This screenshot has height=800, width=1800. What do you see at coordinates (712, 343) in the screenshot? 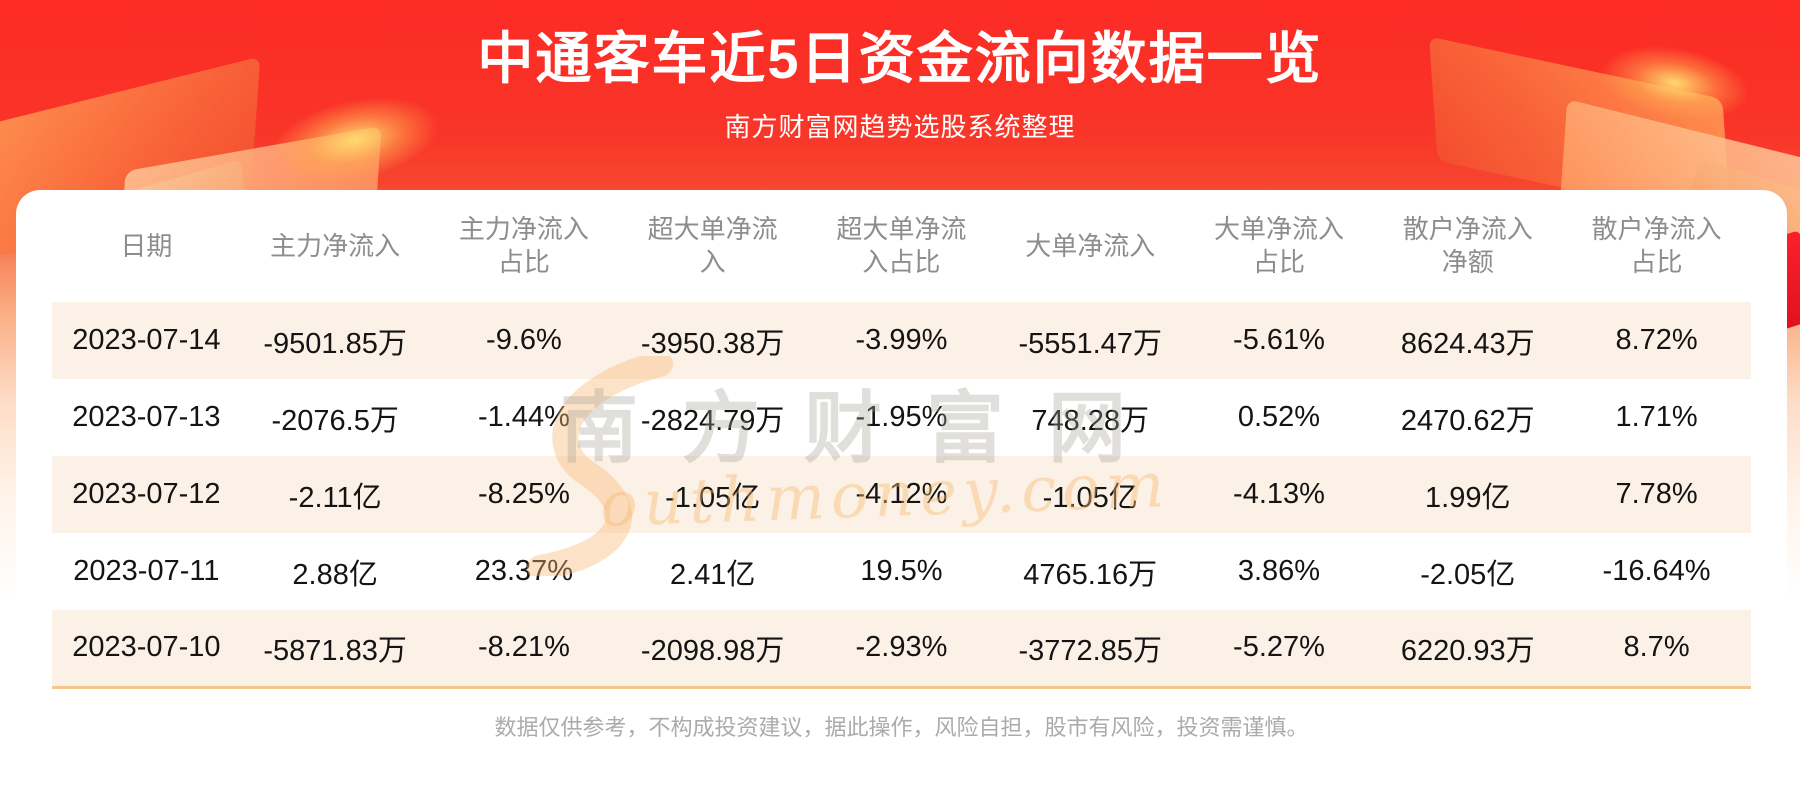
I see `table-cell: -3950.38万` at bounding box center [712, 343].